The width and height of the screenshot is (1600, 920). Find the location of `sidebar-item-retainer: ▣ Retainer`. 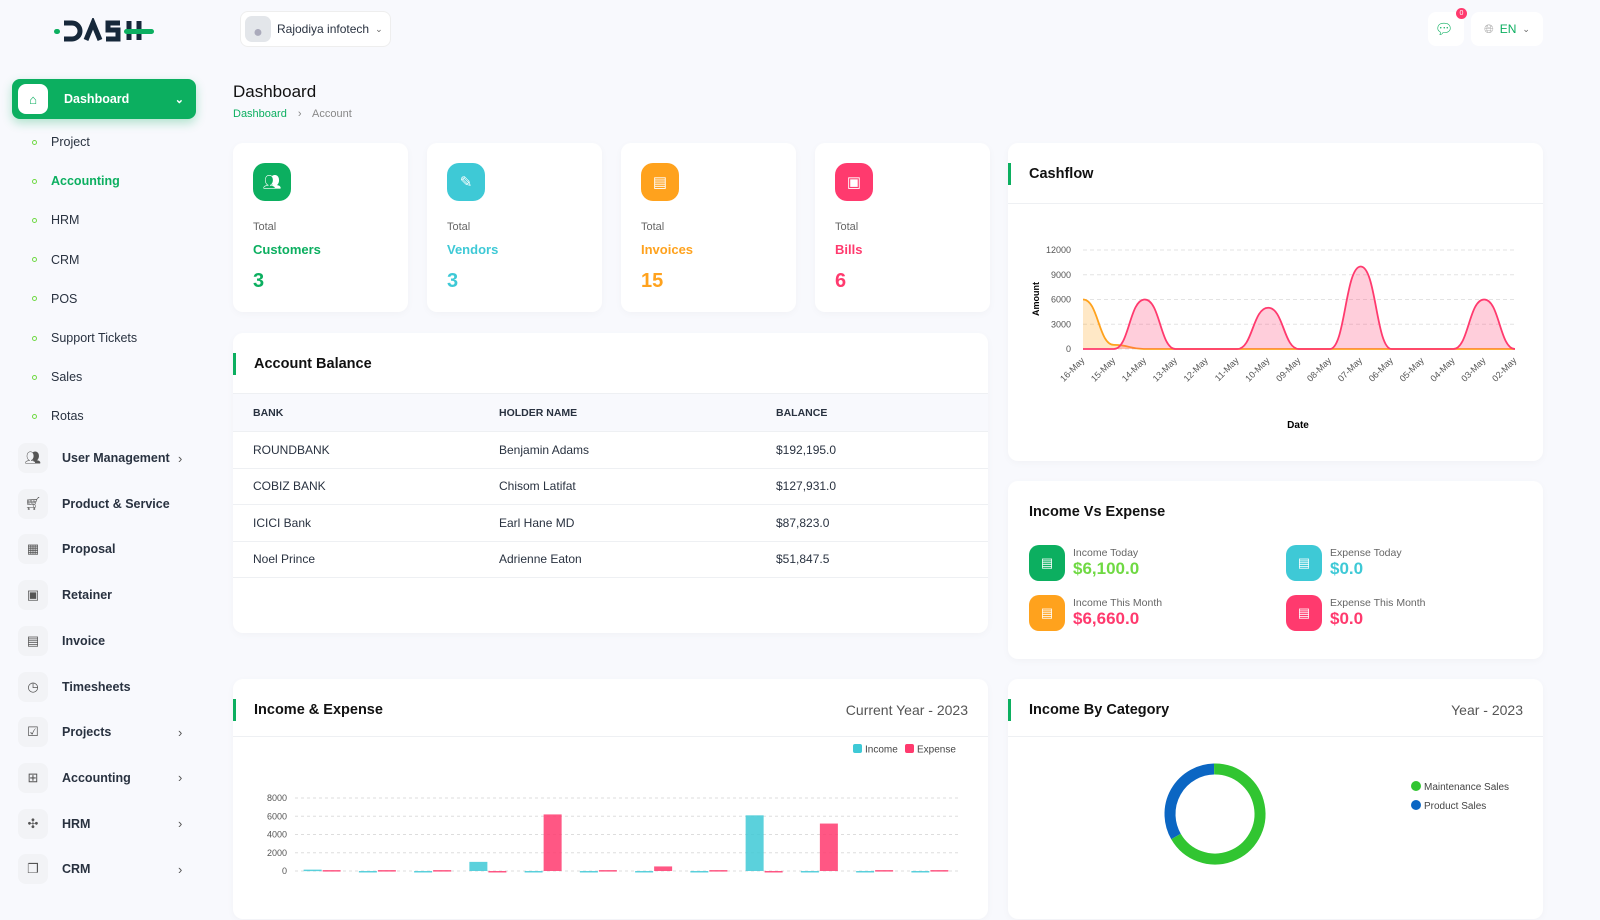

sidebar-item-retainer: ▣ Retainer is located at coordinates (108, 595).